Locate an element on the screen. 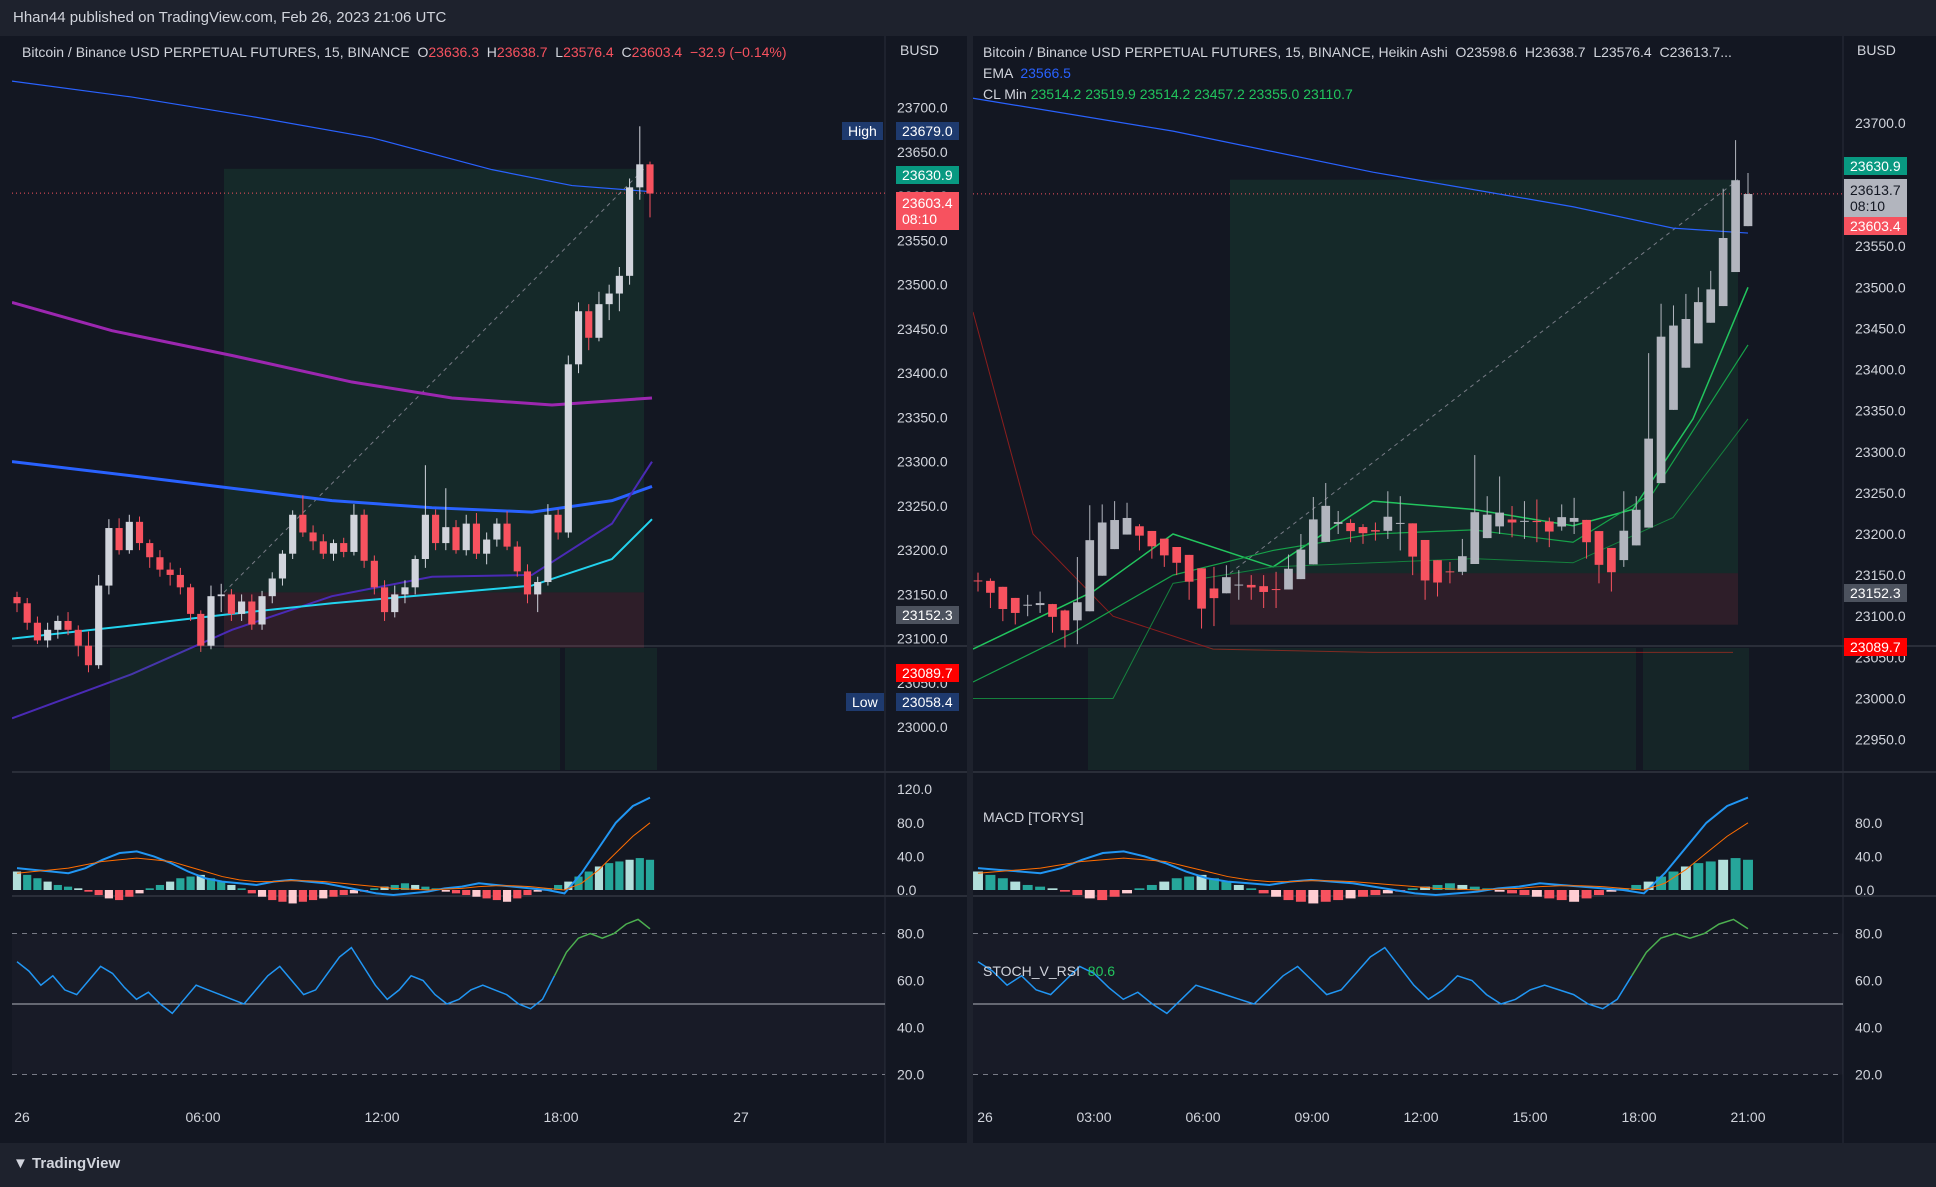  ema-value: 23566.5 is located at coordinates (1045, 73).